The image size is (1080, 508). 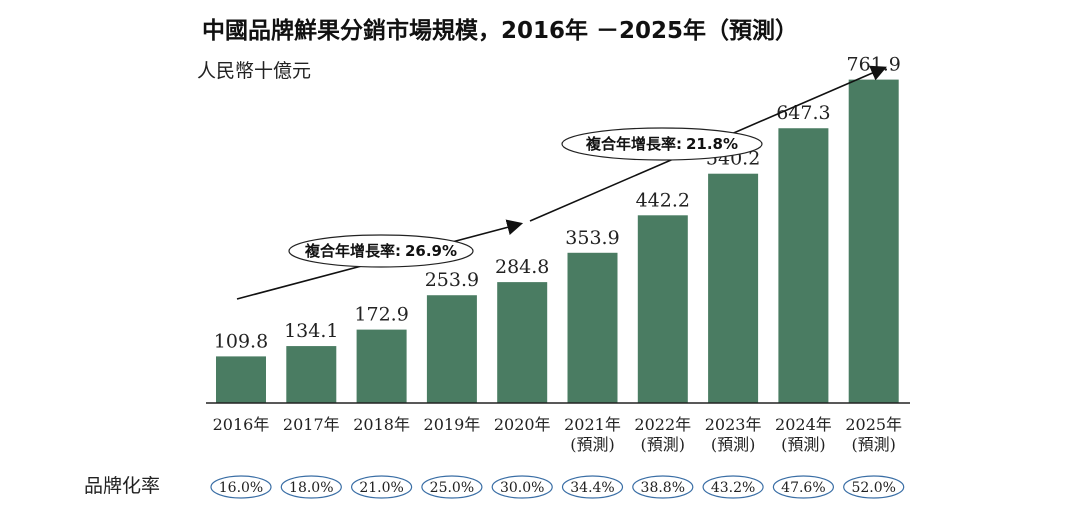 I want to click on brand-rate-value-3: 25.0%, so click(x=452, y=488).